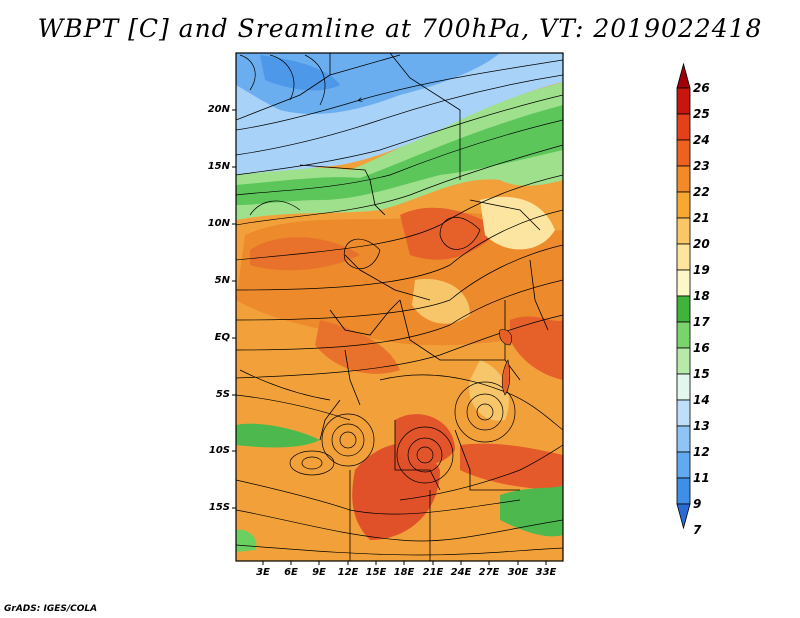 The image size is (800, 618). What do you see at coordinates (701, 218) in the screenshot?
I see `colorbar-label: 21` at bounding box center [701, 218].